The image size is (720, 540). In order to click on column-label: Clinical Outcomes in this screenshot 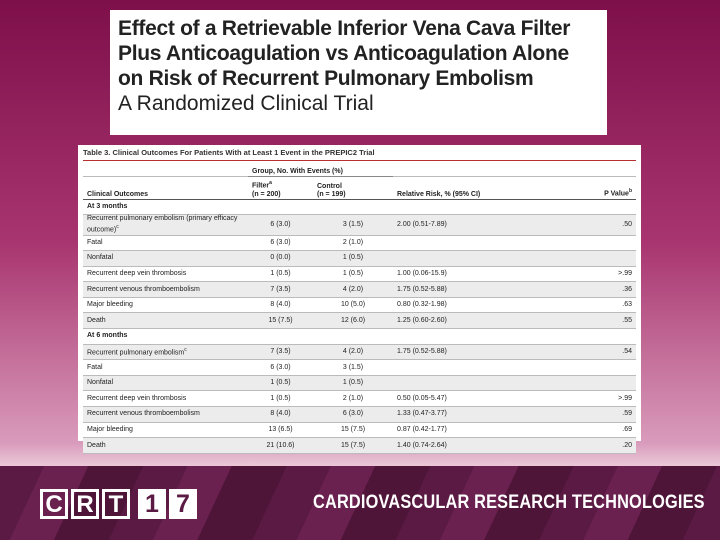, I will do `click(118, 194)`.